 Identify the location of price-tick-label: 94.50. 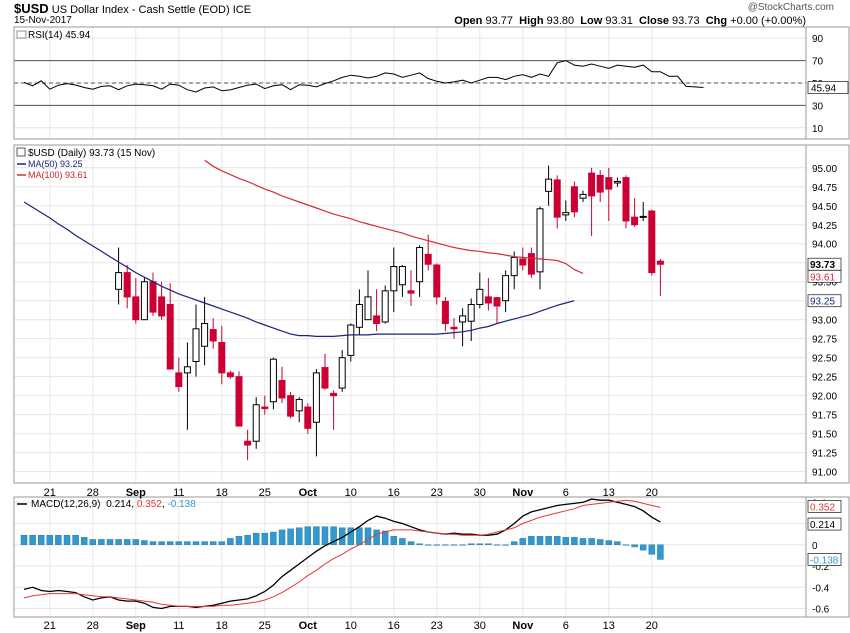
(824, 207).